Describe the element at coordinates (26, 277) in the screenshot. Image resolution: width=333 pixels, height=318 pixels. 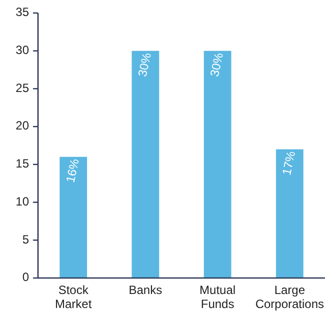
I see `y-tick-label: 0` at that location.